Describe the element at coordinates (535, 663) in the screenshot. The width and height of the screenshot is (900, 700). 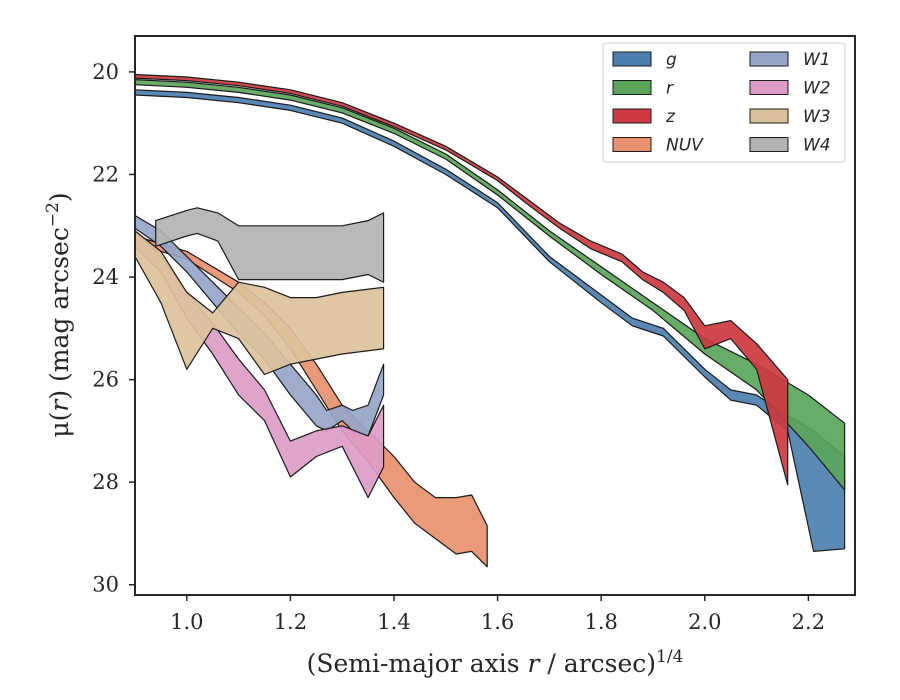
I see `x-axis-title-var: r` at that location.